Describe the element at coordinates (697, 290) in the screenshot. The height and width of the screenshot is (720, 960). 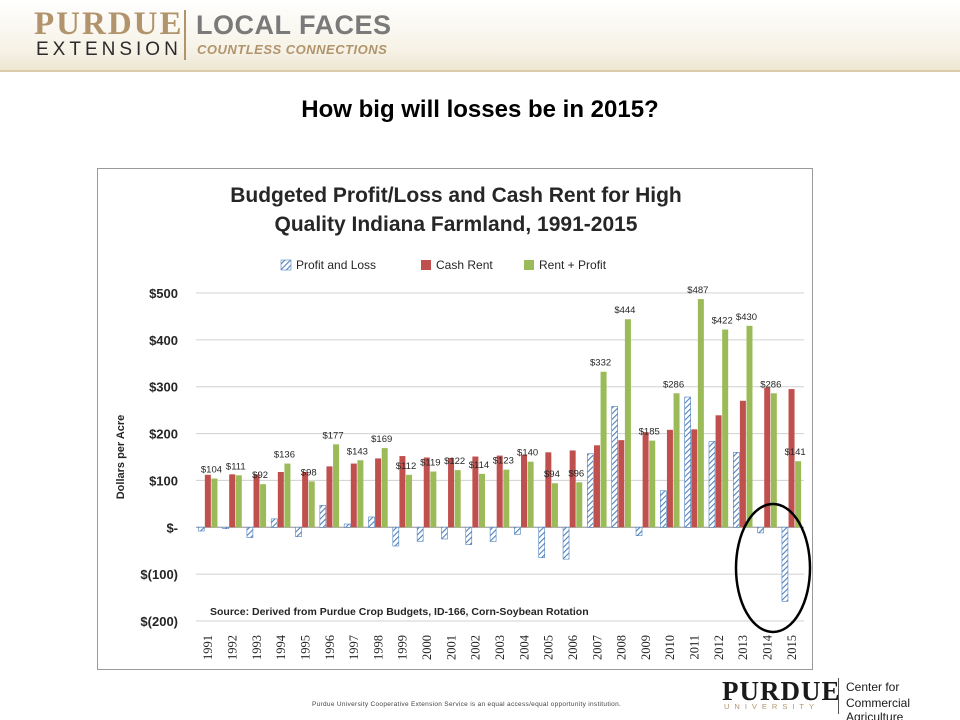
I see `data-label: $487` at that location.